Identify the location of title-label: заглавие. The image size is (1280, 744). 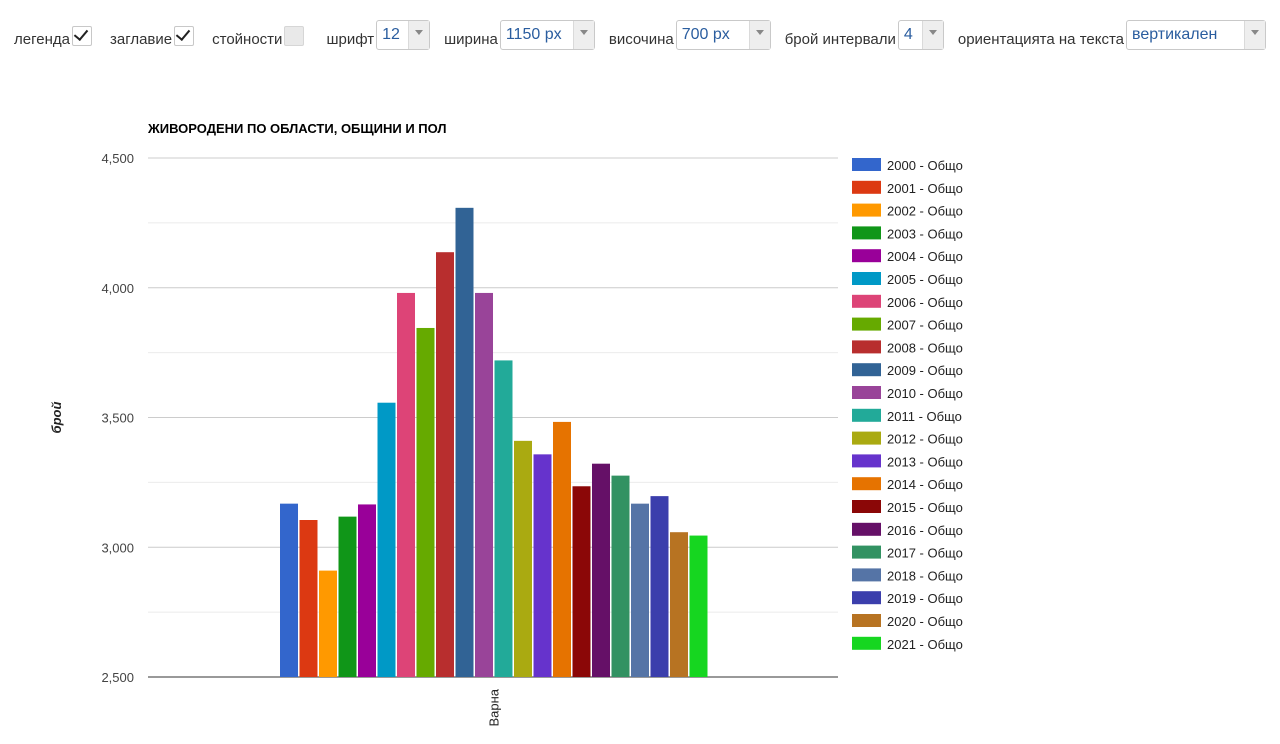
(141, 39).